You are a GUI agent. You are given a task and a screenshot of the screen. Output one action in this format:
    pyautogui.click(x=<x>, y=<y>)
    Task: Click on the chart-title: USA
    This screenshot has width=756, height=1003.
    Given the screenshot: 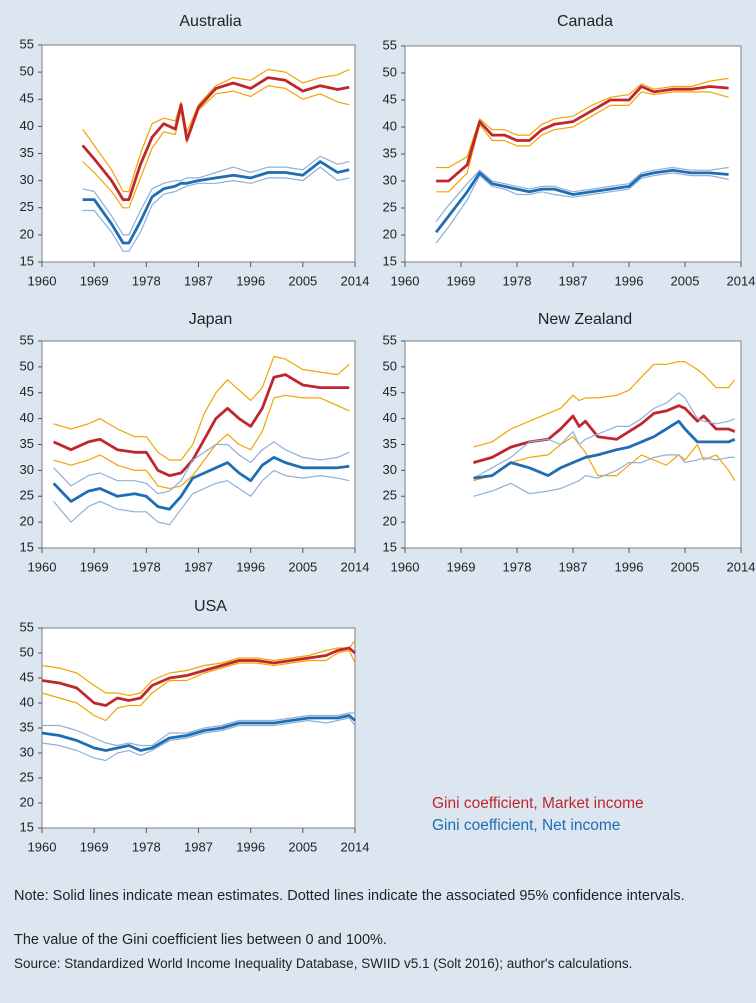 What is the action you would take?
    pyautogui.click(x=210, y=606)
    